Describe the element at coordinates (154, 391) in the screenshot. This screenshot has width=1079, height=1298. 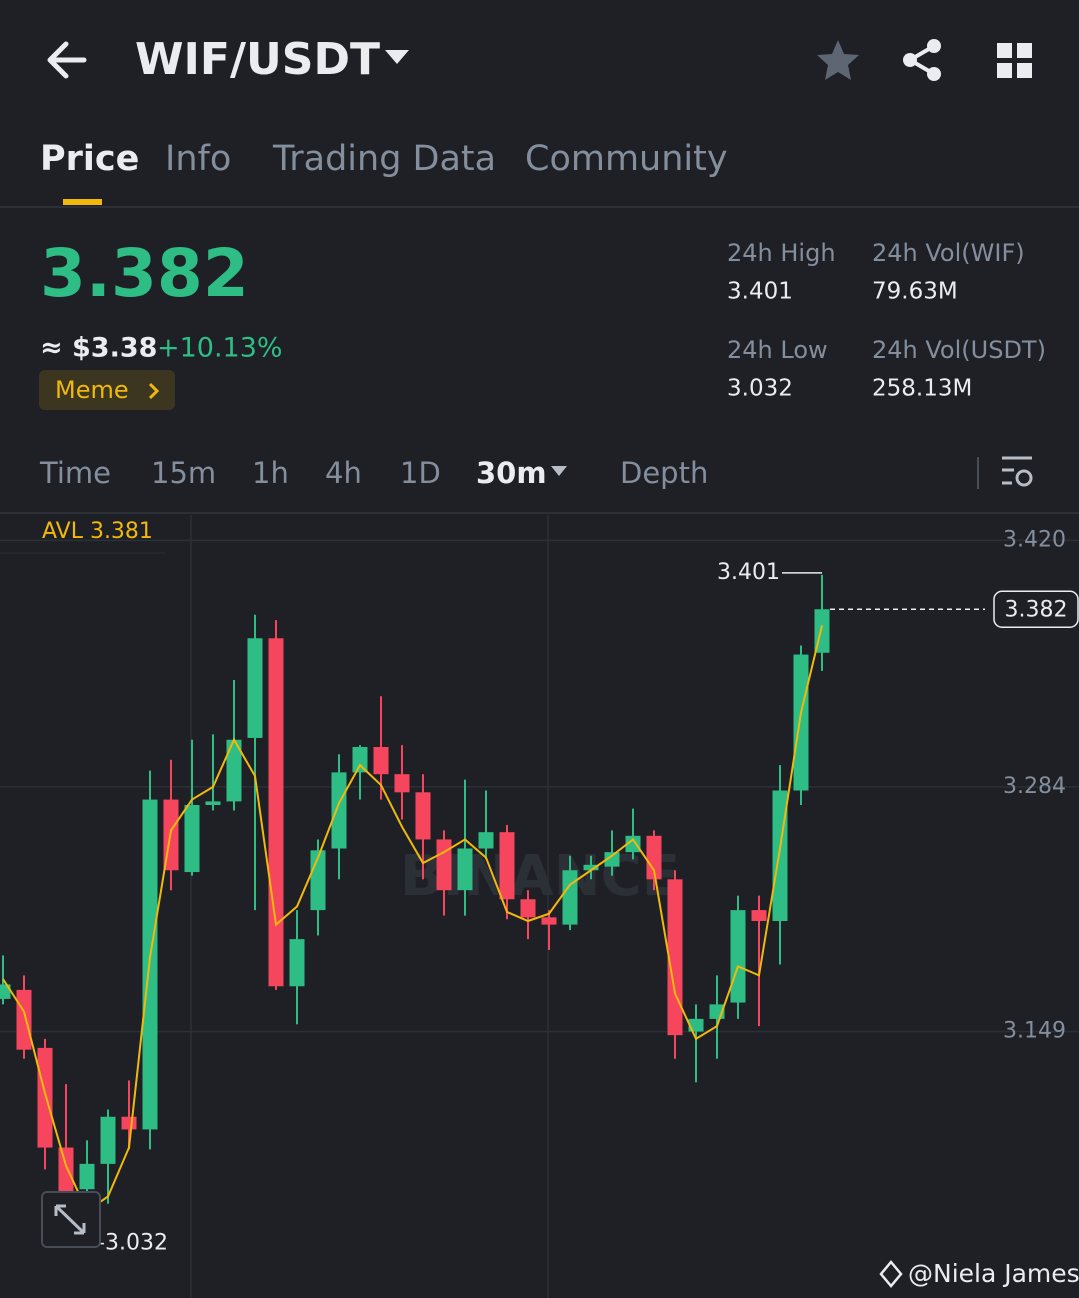
I see `chevron` at that location.